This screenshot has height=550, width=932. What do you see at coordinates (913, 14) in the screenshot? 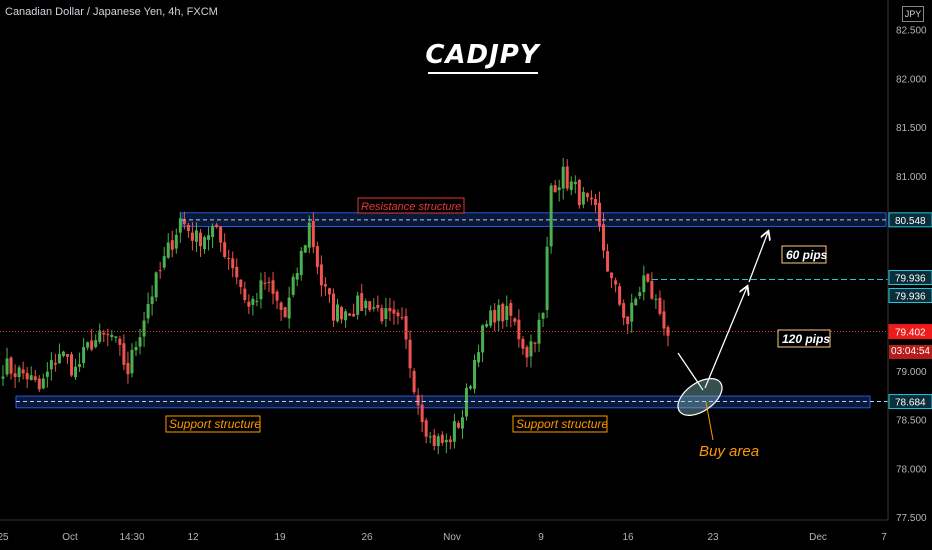
I see `currency-button: JPY` at bounding box center [913, 14].